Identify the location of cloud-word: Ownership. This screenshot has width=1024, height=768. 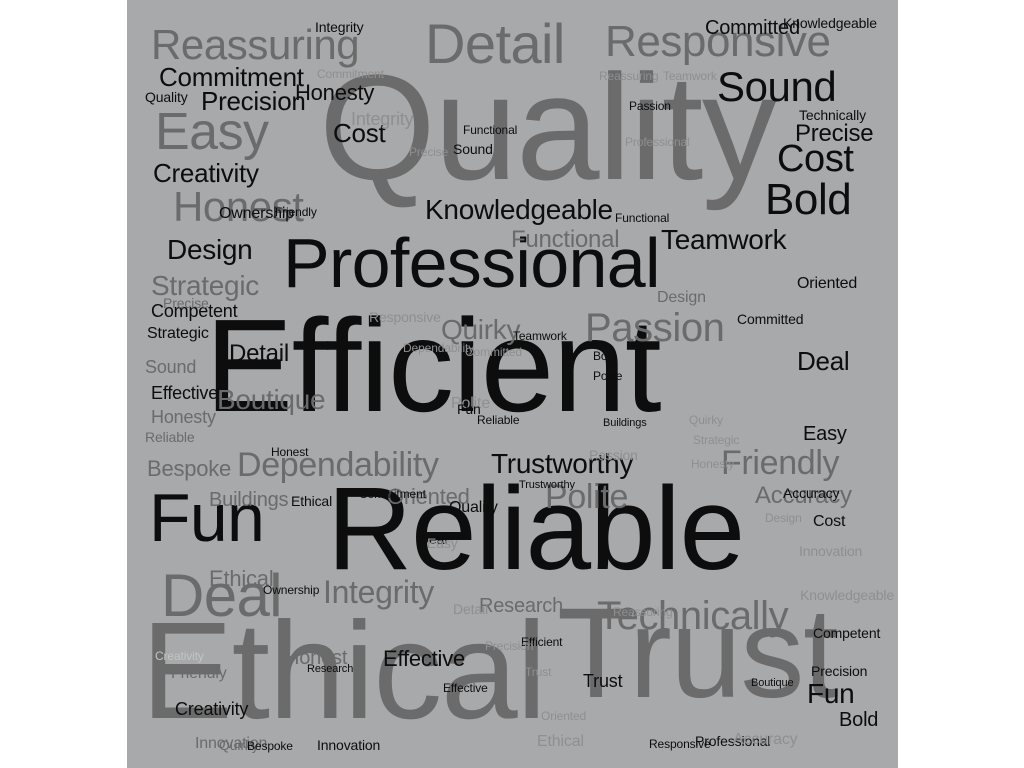
(257, 213).